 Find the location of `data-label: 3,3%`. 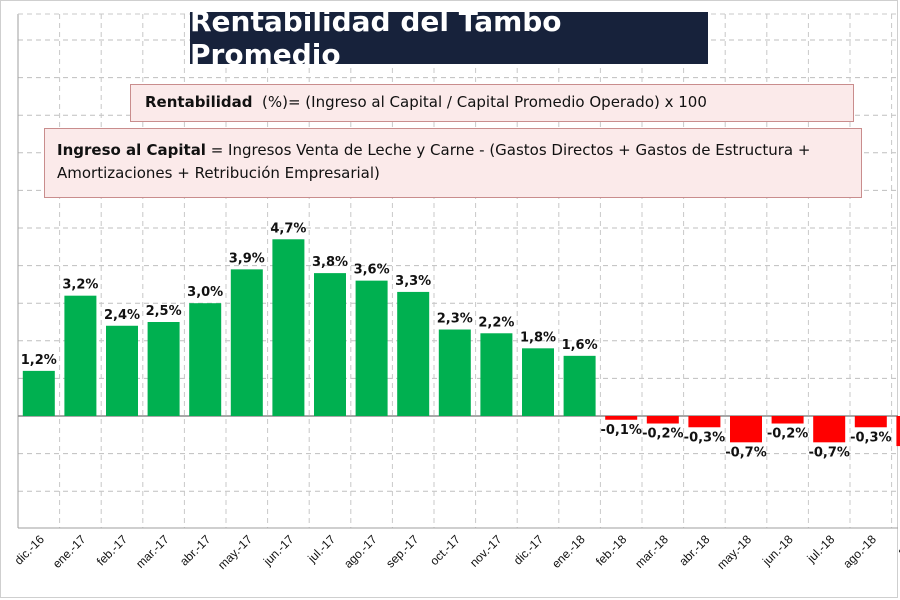

data-label: 3,3% is located at coordinates (413, 281).